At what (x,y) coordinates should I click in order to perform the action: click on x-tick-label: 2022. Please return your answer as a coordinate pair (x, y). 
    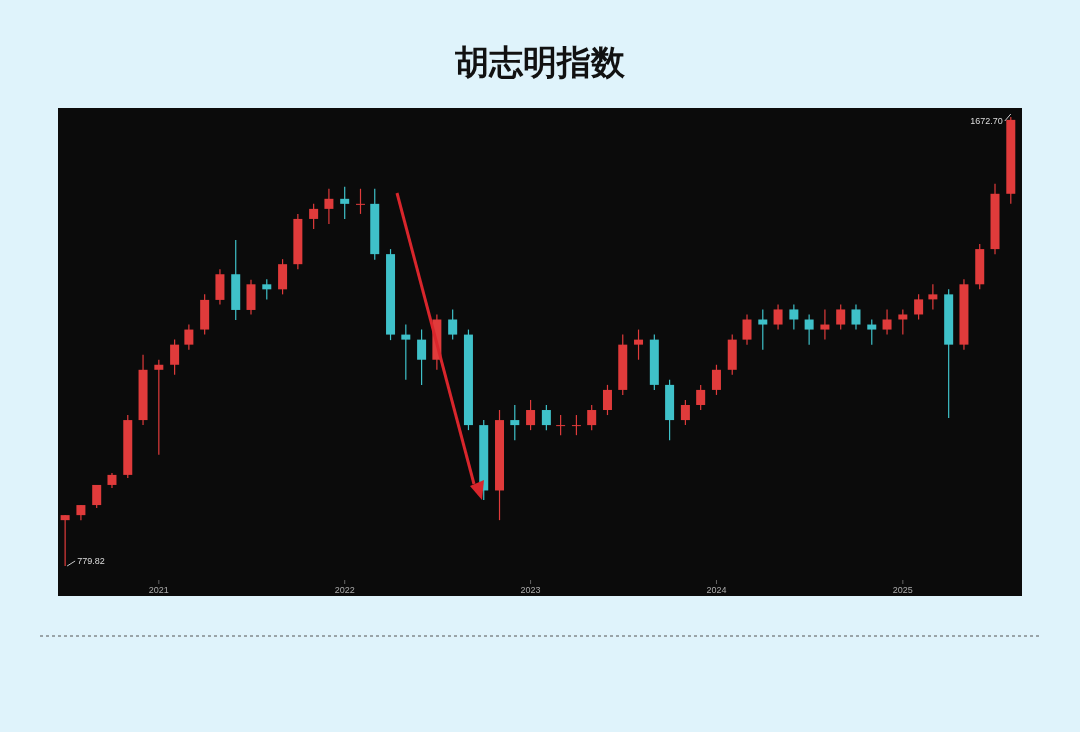
    Looking at the image, I should click on (344, 590).